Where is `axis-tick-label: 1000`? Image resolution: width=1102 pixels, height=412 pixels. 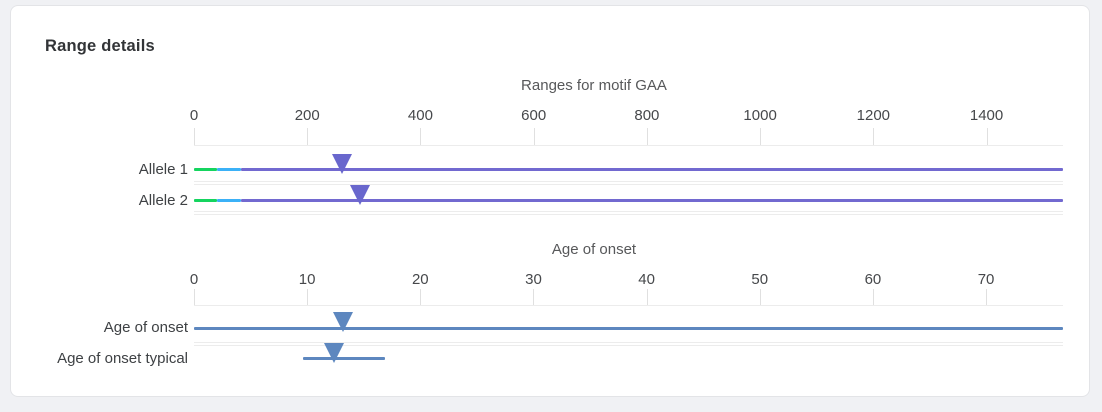
axis-tick-label: 1000 is located at coordinates (760, 115).